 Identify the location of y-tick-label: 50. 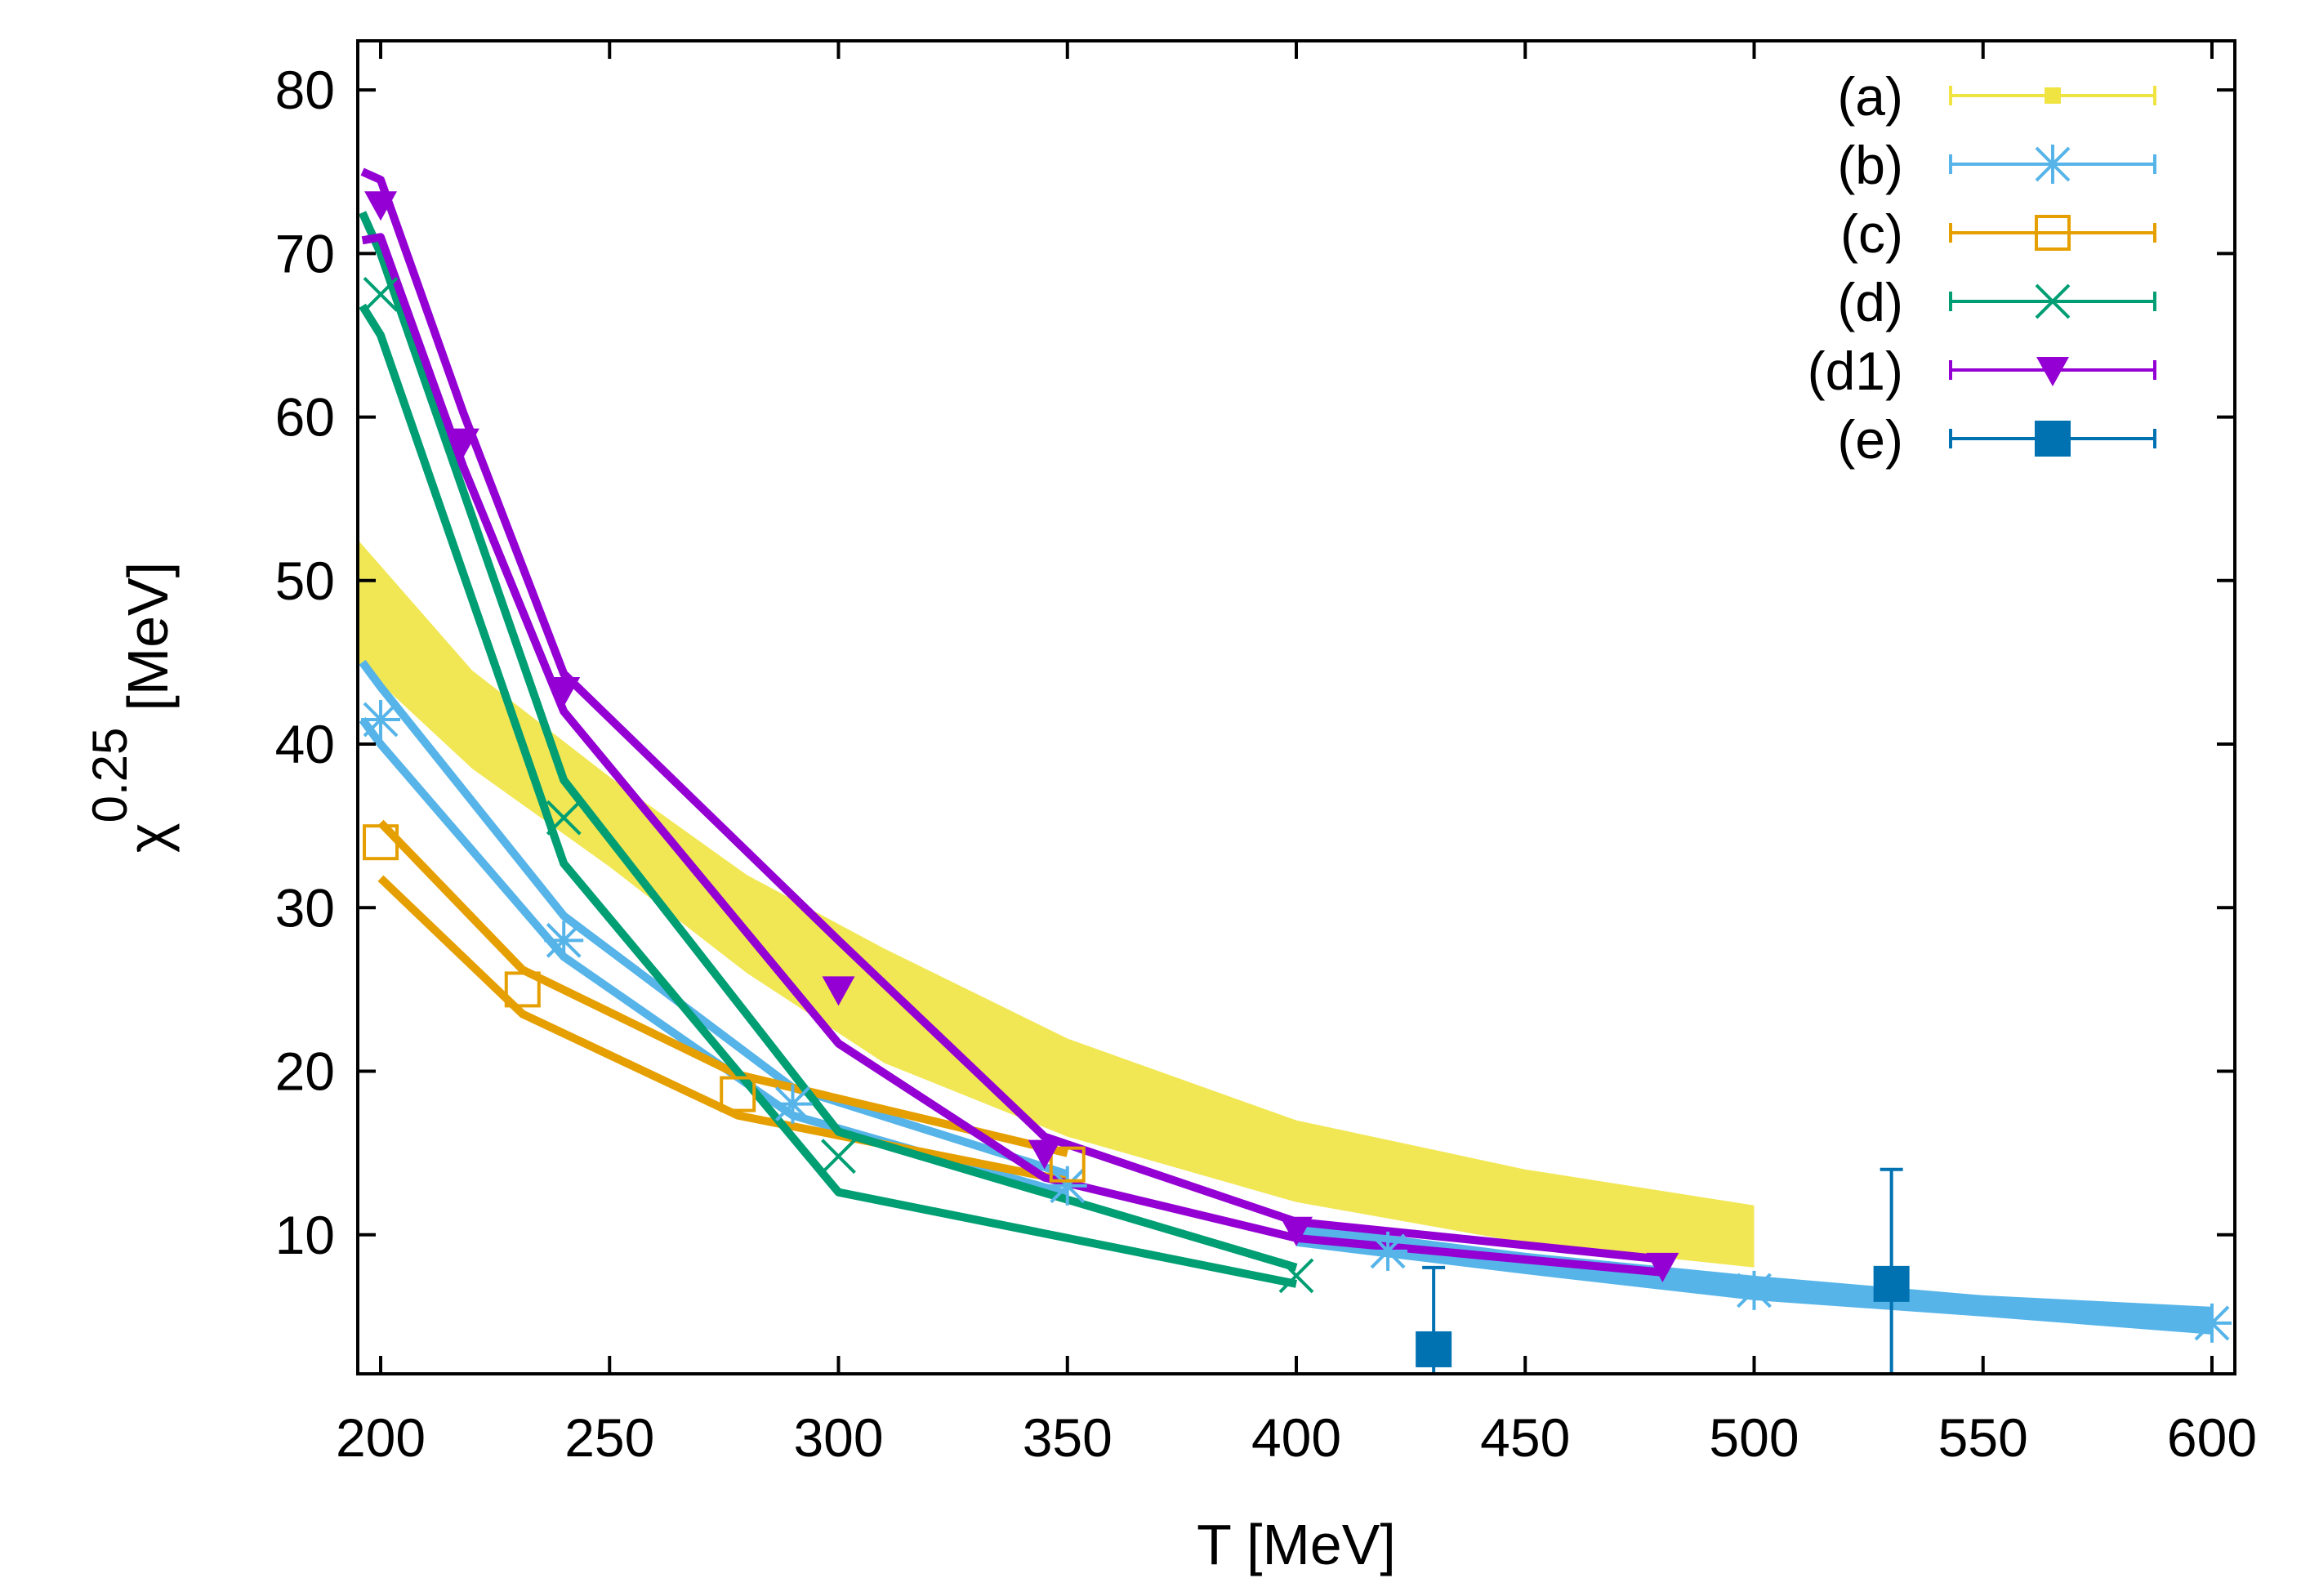
(305, 581).